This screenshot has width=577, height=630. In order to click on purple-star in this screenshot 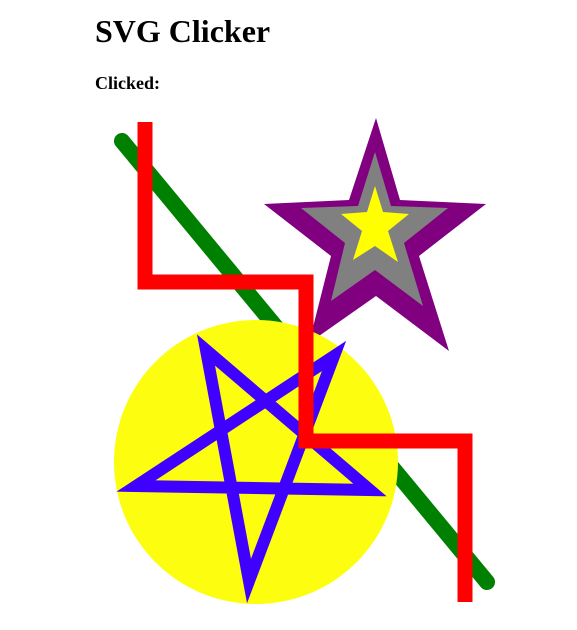, I will do `click(375, 234)`.